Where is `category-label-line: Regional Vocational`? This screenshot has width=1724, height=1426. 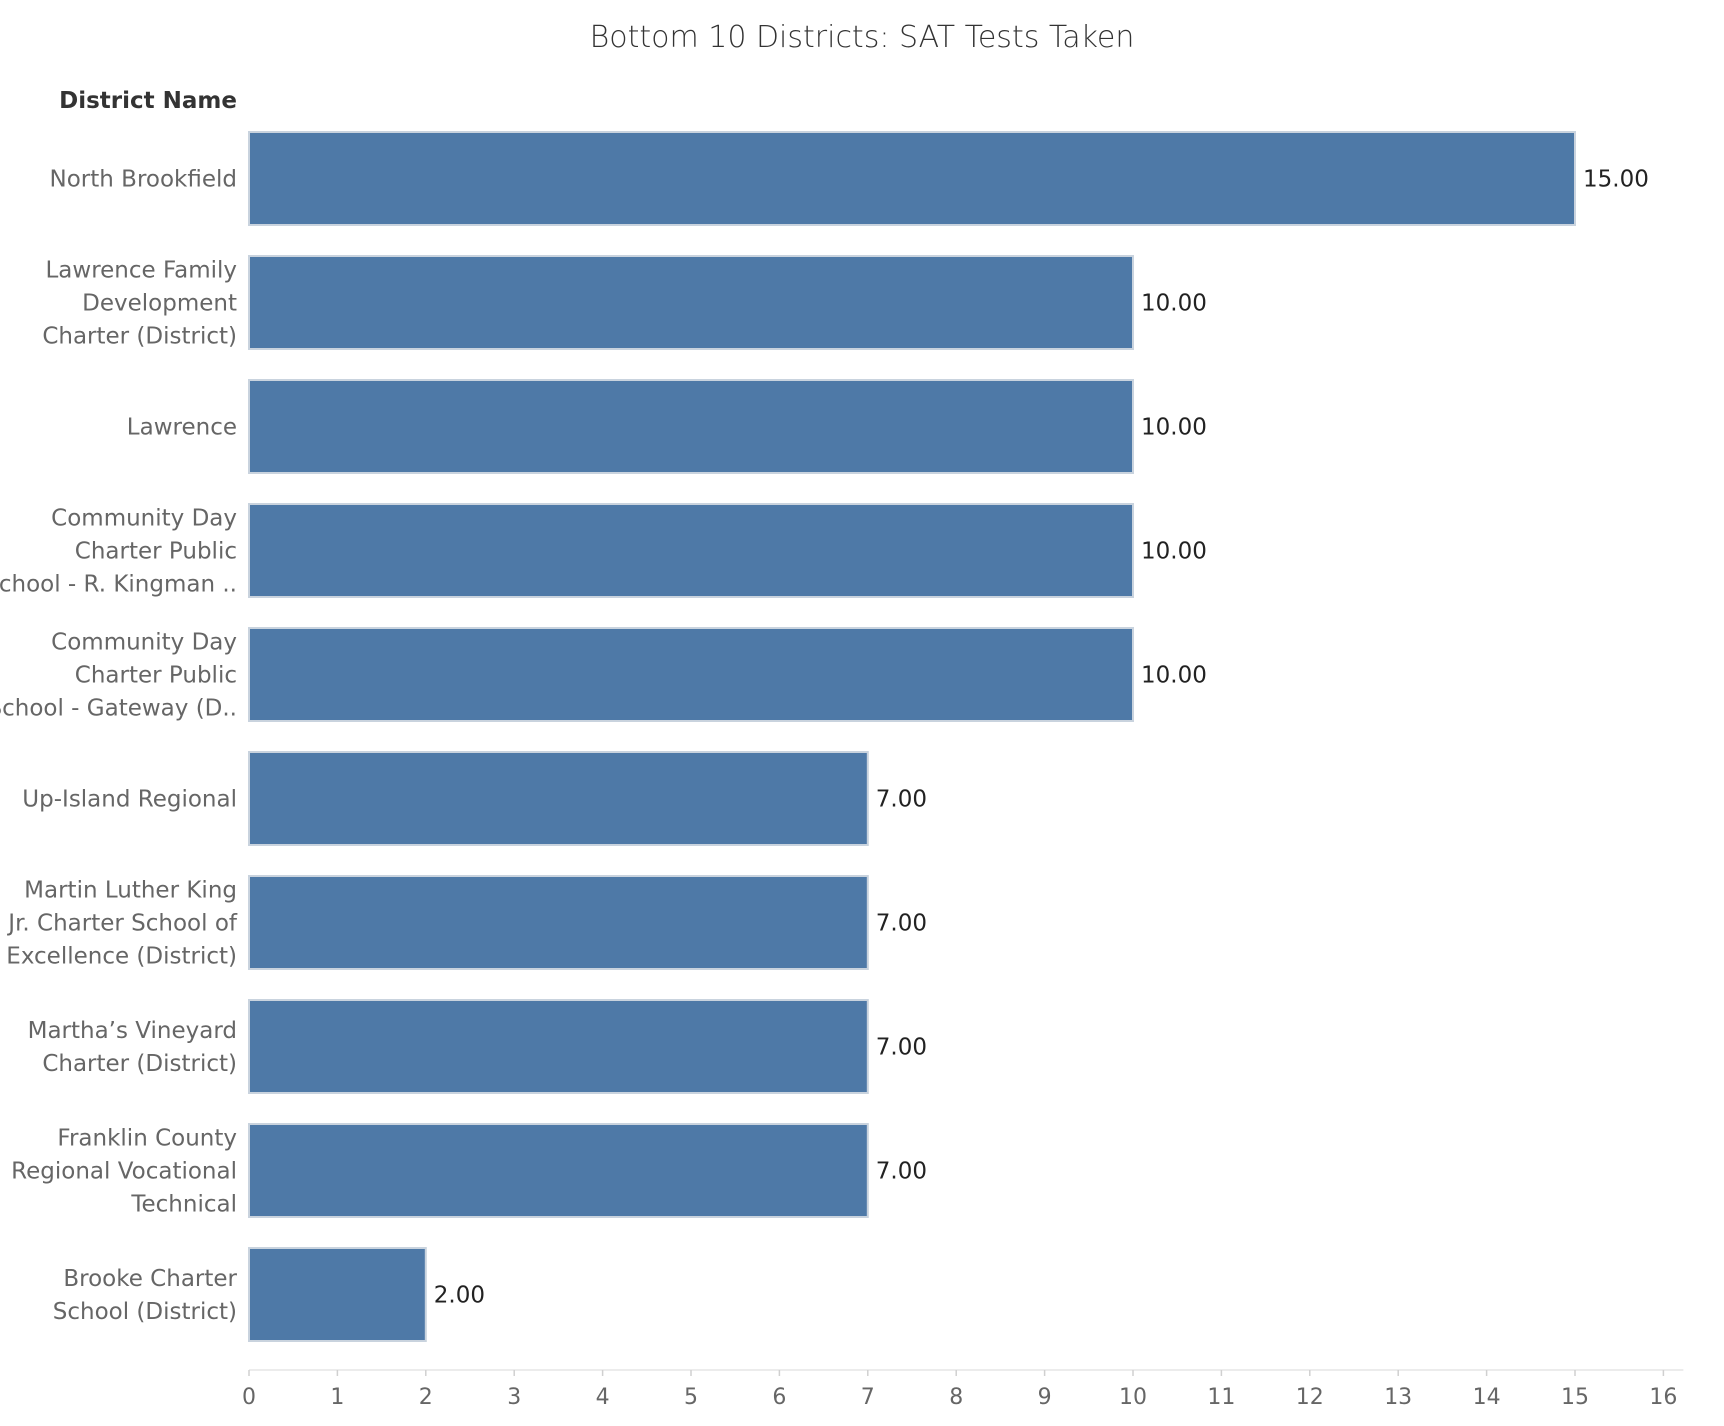
category-label-line: Regional Vocational is located at coordinates (124, 1172).